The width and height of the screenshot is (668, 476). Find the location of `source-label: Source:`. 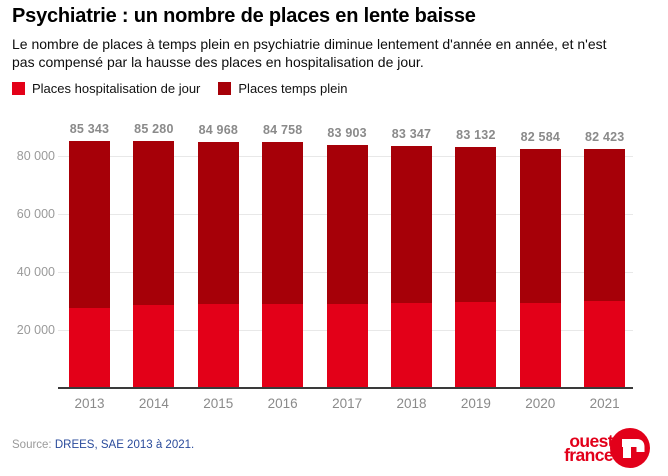

source-label: Source: is located at coordinates (32, 445).